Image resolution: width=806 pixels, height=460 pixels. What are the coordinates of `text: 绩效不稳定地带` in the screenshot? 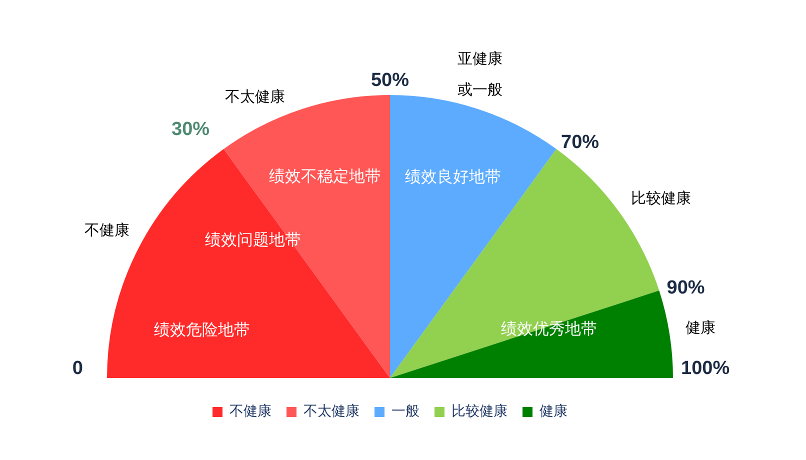 It's located at (324, 176).